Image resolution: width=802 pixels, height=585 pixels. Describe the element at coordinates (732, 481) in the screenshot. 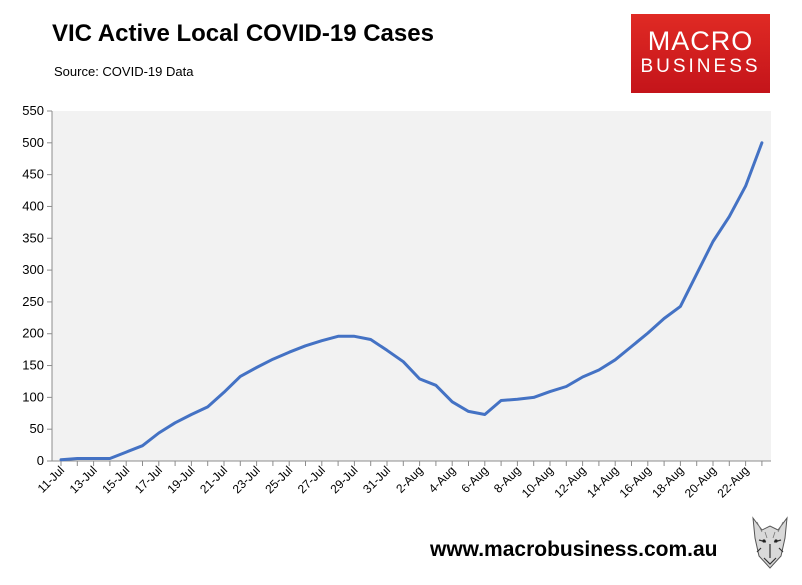

I see `x-tick-label: 22-Aug` at that location.